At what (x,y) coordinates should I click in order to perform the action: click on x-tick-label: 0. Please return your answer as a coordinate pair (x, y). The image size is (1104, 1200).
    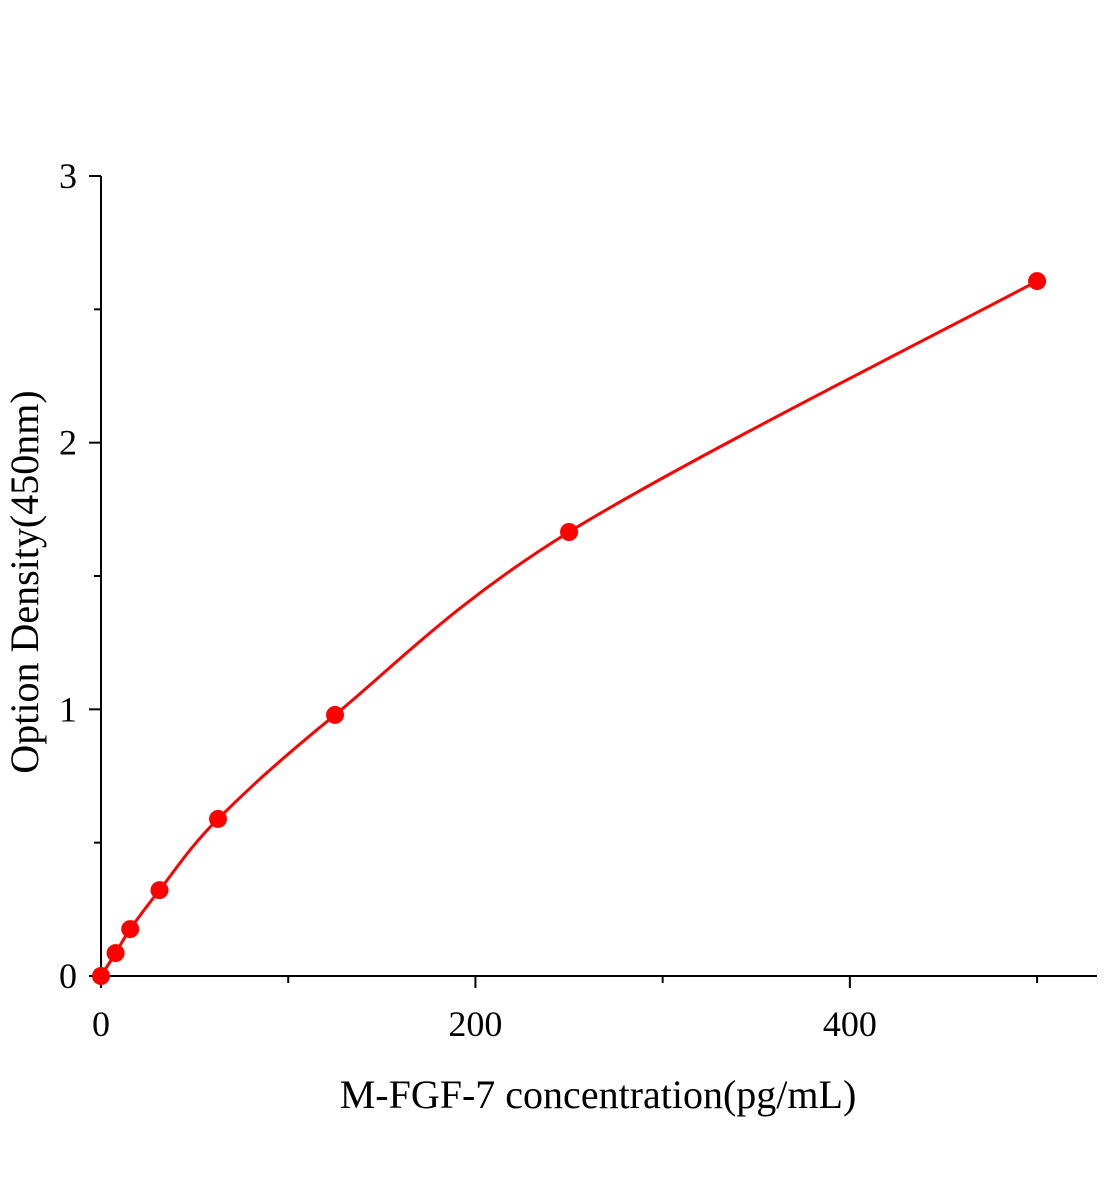
    Looking at the image, I should click on (101, 1024).